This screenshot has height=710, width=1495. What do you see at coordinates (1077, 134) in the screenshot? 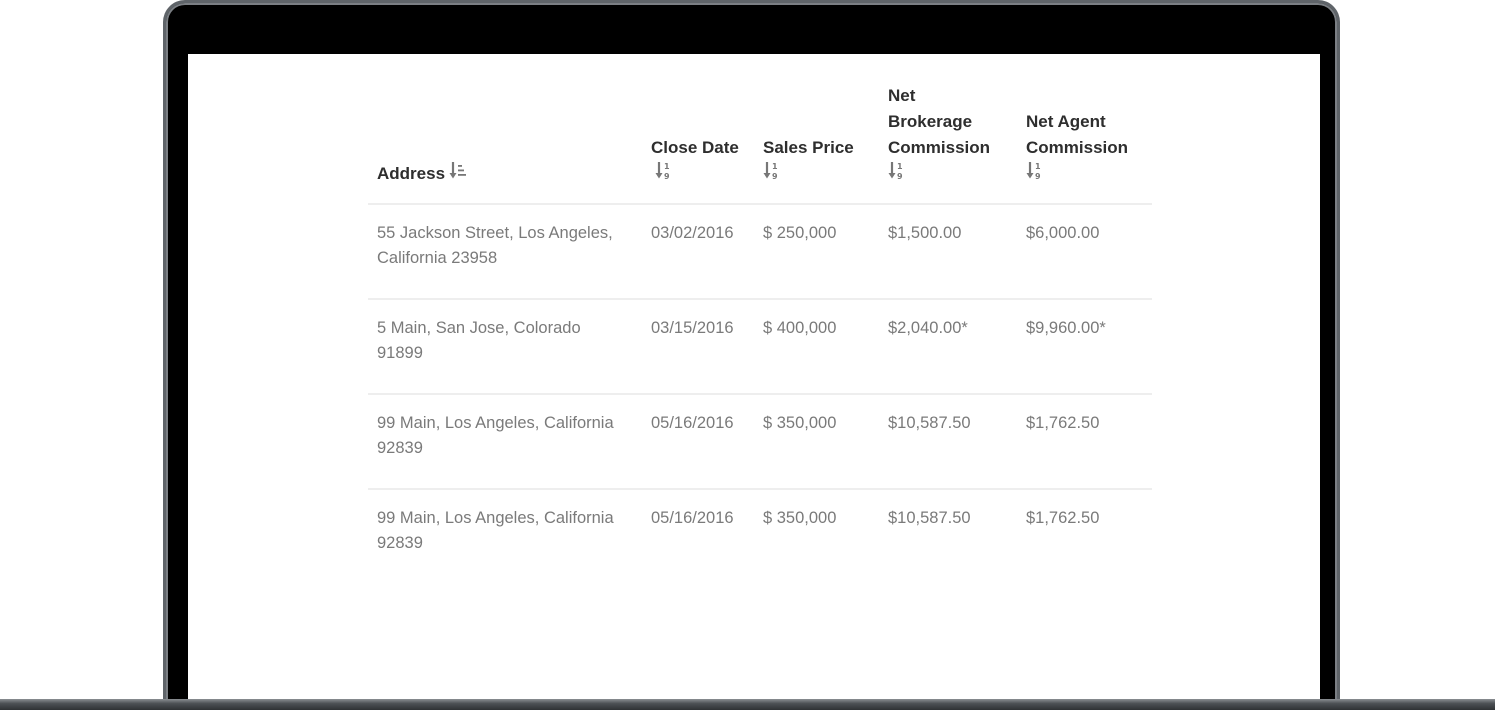
I see `column-header-label: Net Agent Commission` at bounding box center [1077, 134].